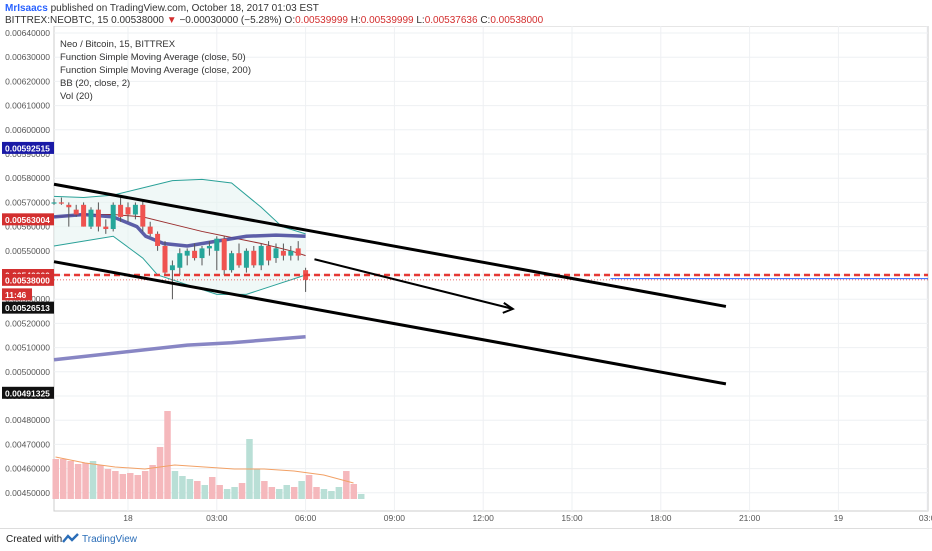 This screenshot has height=551, width=932. Describe the element at coordinates (27, 81) in the screenshot. I see `y-tick-label: 0.00620000` at that location.